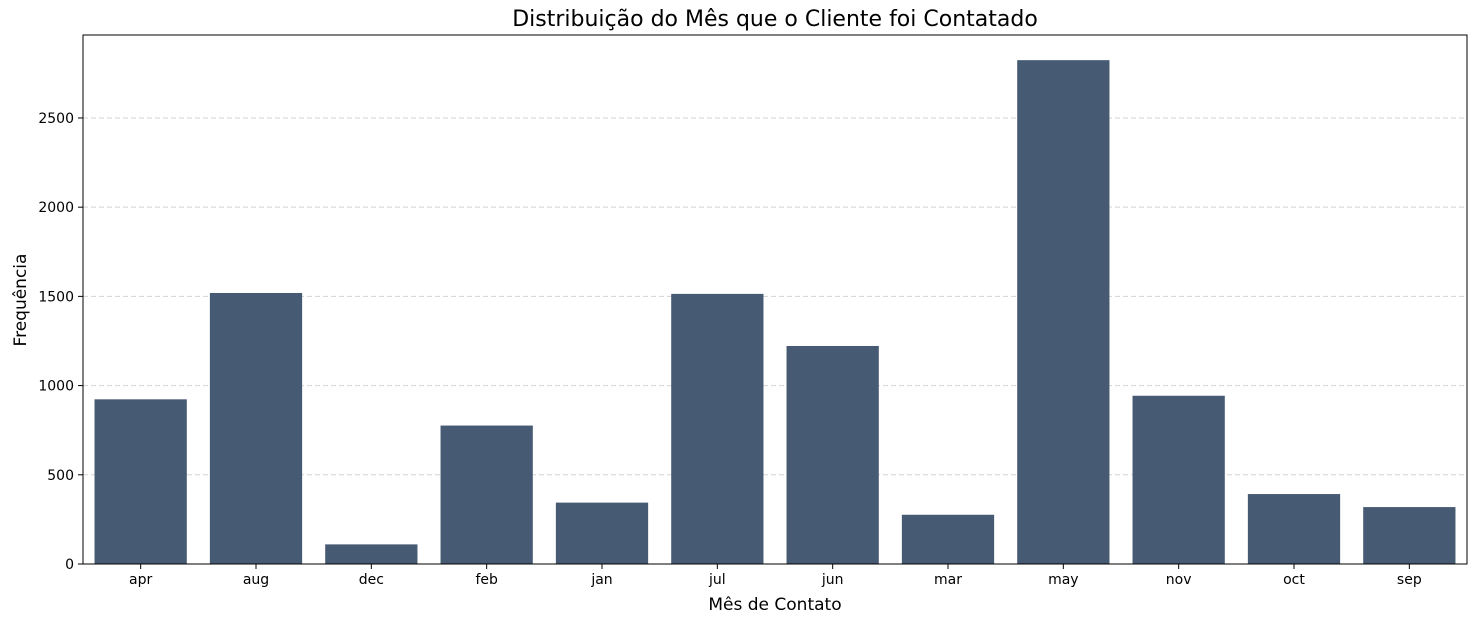 The height and width of the screenshot is (621, 1472). I want to click on bar-oct, so click(1294, 529).